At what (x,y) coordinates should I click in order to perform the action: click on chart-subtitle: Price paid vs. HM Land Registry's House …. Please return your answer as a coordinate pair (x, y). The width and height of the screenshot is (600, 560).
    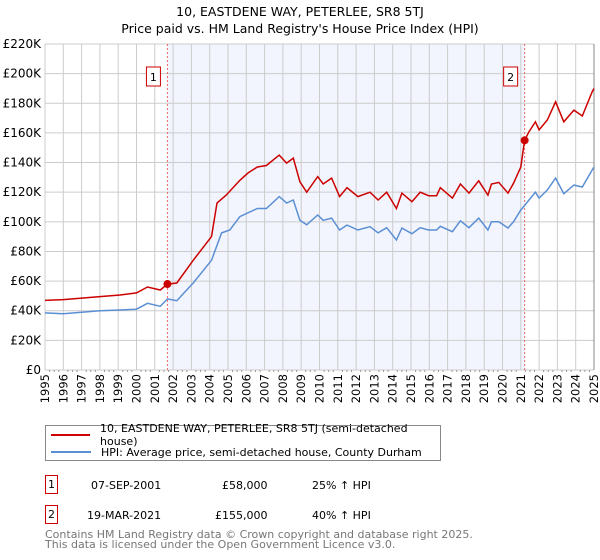
    Looking at the image, I should click on (300, 28).